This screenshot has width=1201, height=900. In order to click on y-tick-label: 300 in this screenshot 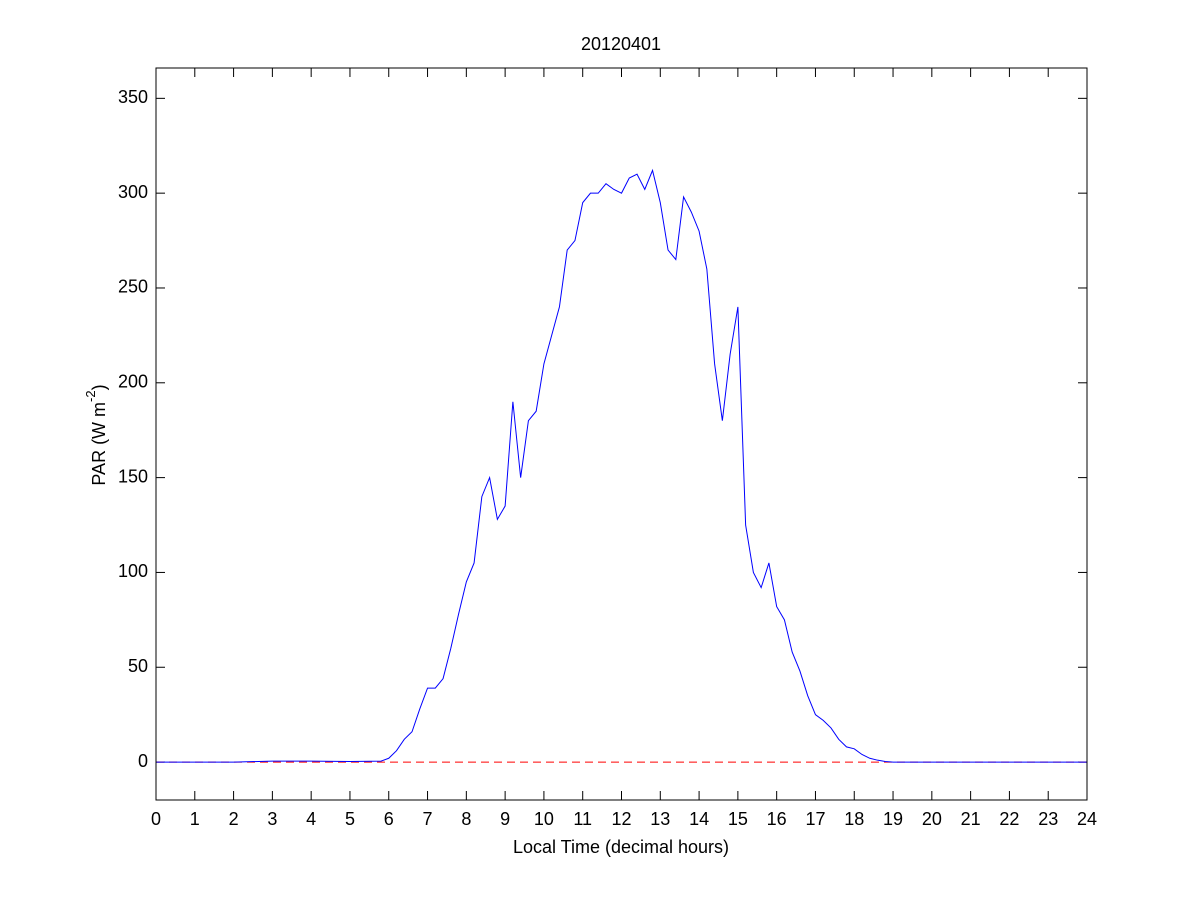, I will do `click(133, 192)`.